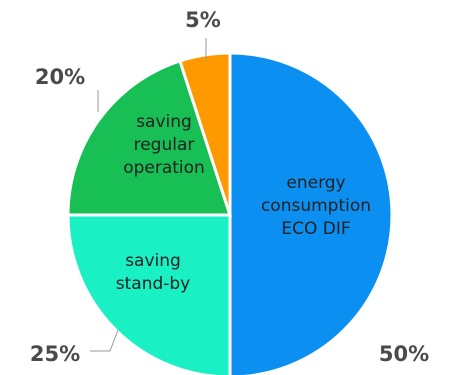  I want to click on pct-label-0: 50%, so click(404, 354).